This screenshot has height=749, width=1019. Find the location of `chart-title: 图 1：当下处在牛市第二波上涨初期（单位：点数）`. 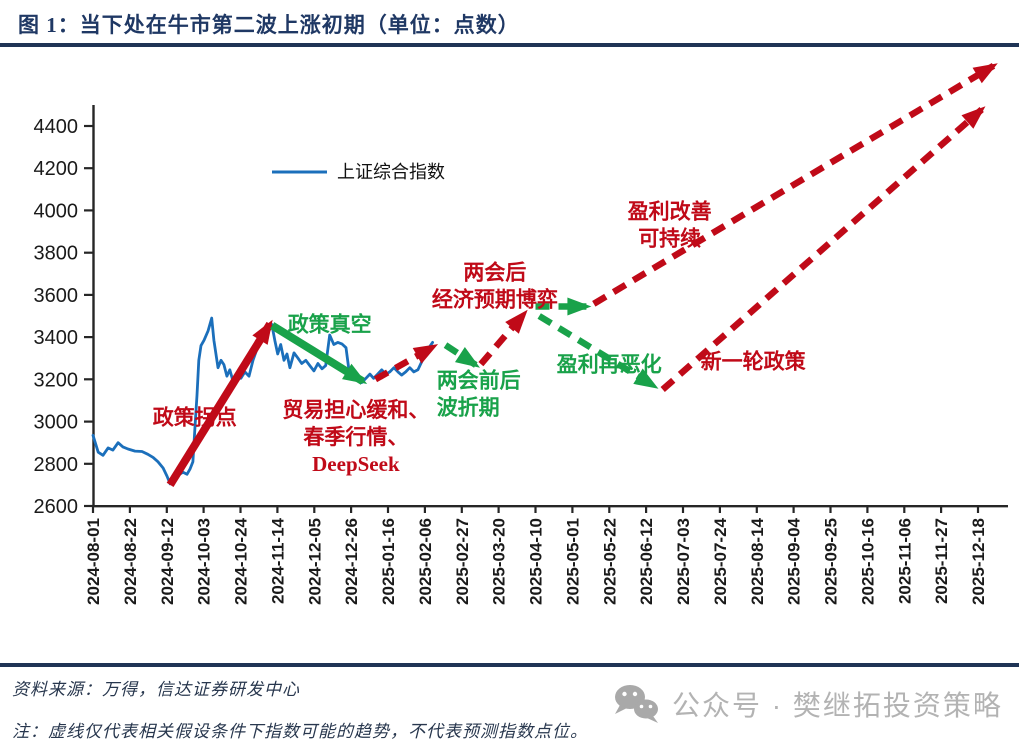

chart-title: 图 1：当下处在牛市第二波上涨初期（单位：点数） is located at coordinates (269, 25).